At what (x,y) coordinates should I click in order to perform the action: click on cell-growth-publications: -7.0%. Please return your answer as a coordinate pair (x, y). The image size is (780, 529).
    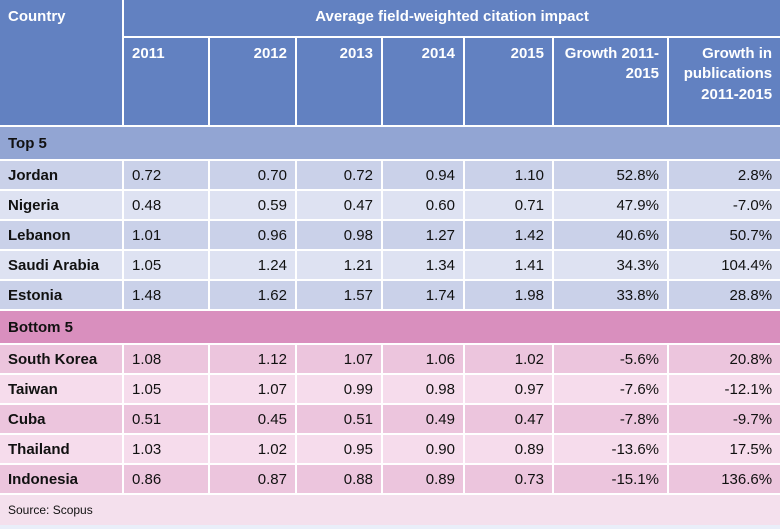
    Looking at the image, I should click on (724, 205).